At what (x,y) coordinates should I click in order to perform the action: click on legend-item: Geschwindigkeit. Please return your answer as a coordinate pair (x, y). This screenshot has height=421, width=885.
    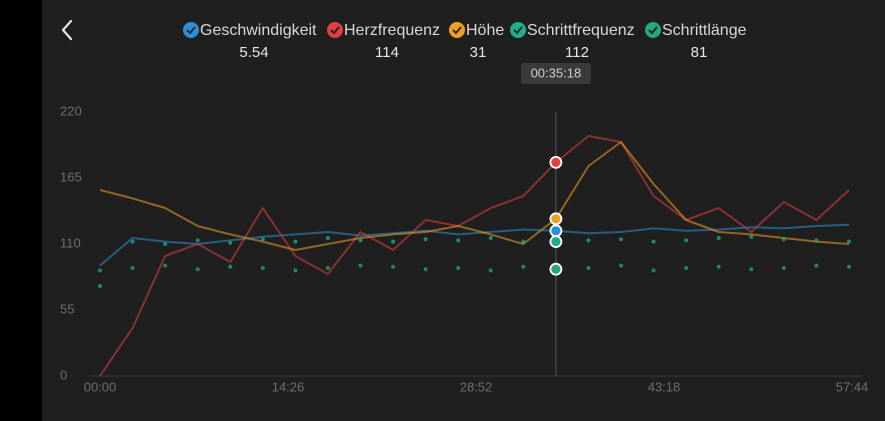
    Looking at the image, I should click on (250, 30).